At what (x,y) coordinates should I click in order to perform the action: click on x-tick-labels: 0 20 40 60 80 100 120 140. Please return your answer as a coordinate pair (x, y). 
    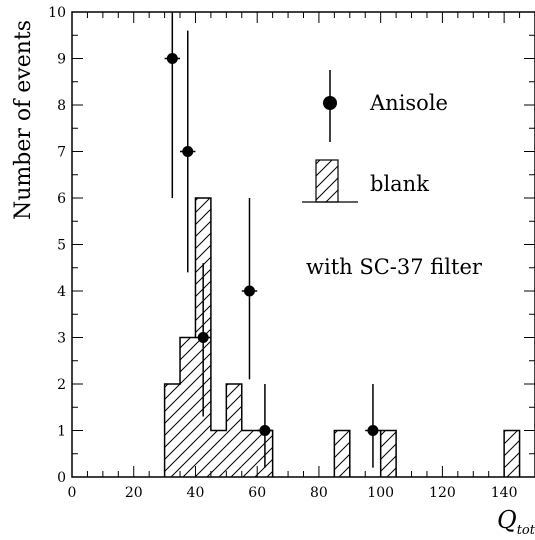
    Looking at the image, I should click on (293, 493).